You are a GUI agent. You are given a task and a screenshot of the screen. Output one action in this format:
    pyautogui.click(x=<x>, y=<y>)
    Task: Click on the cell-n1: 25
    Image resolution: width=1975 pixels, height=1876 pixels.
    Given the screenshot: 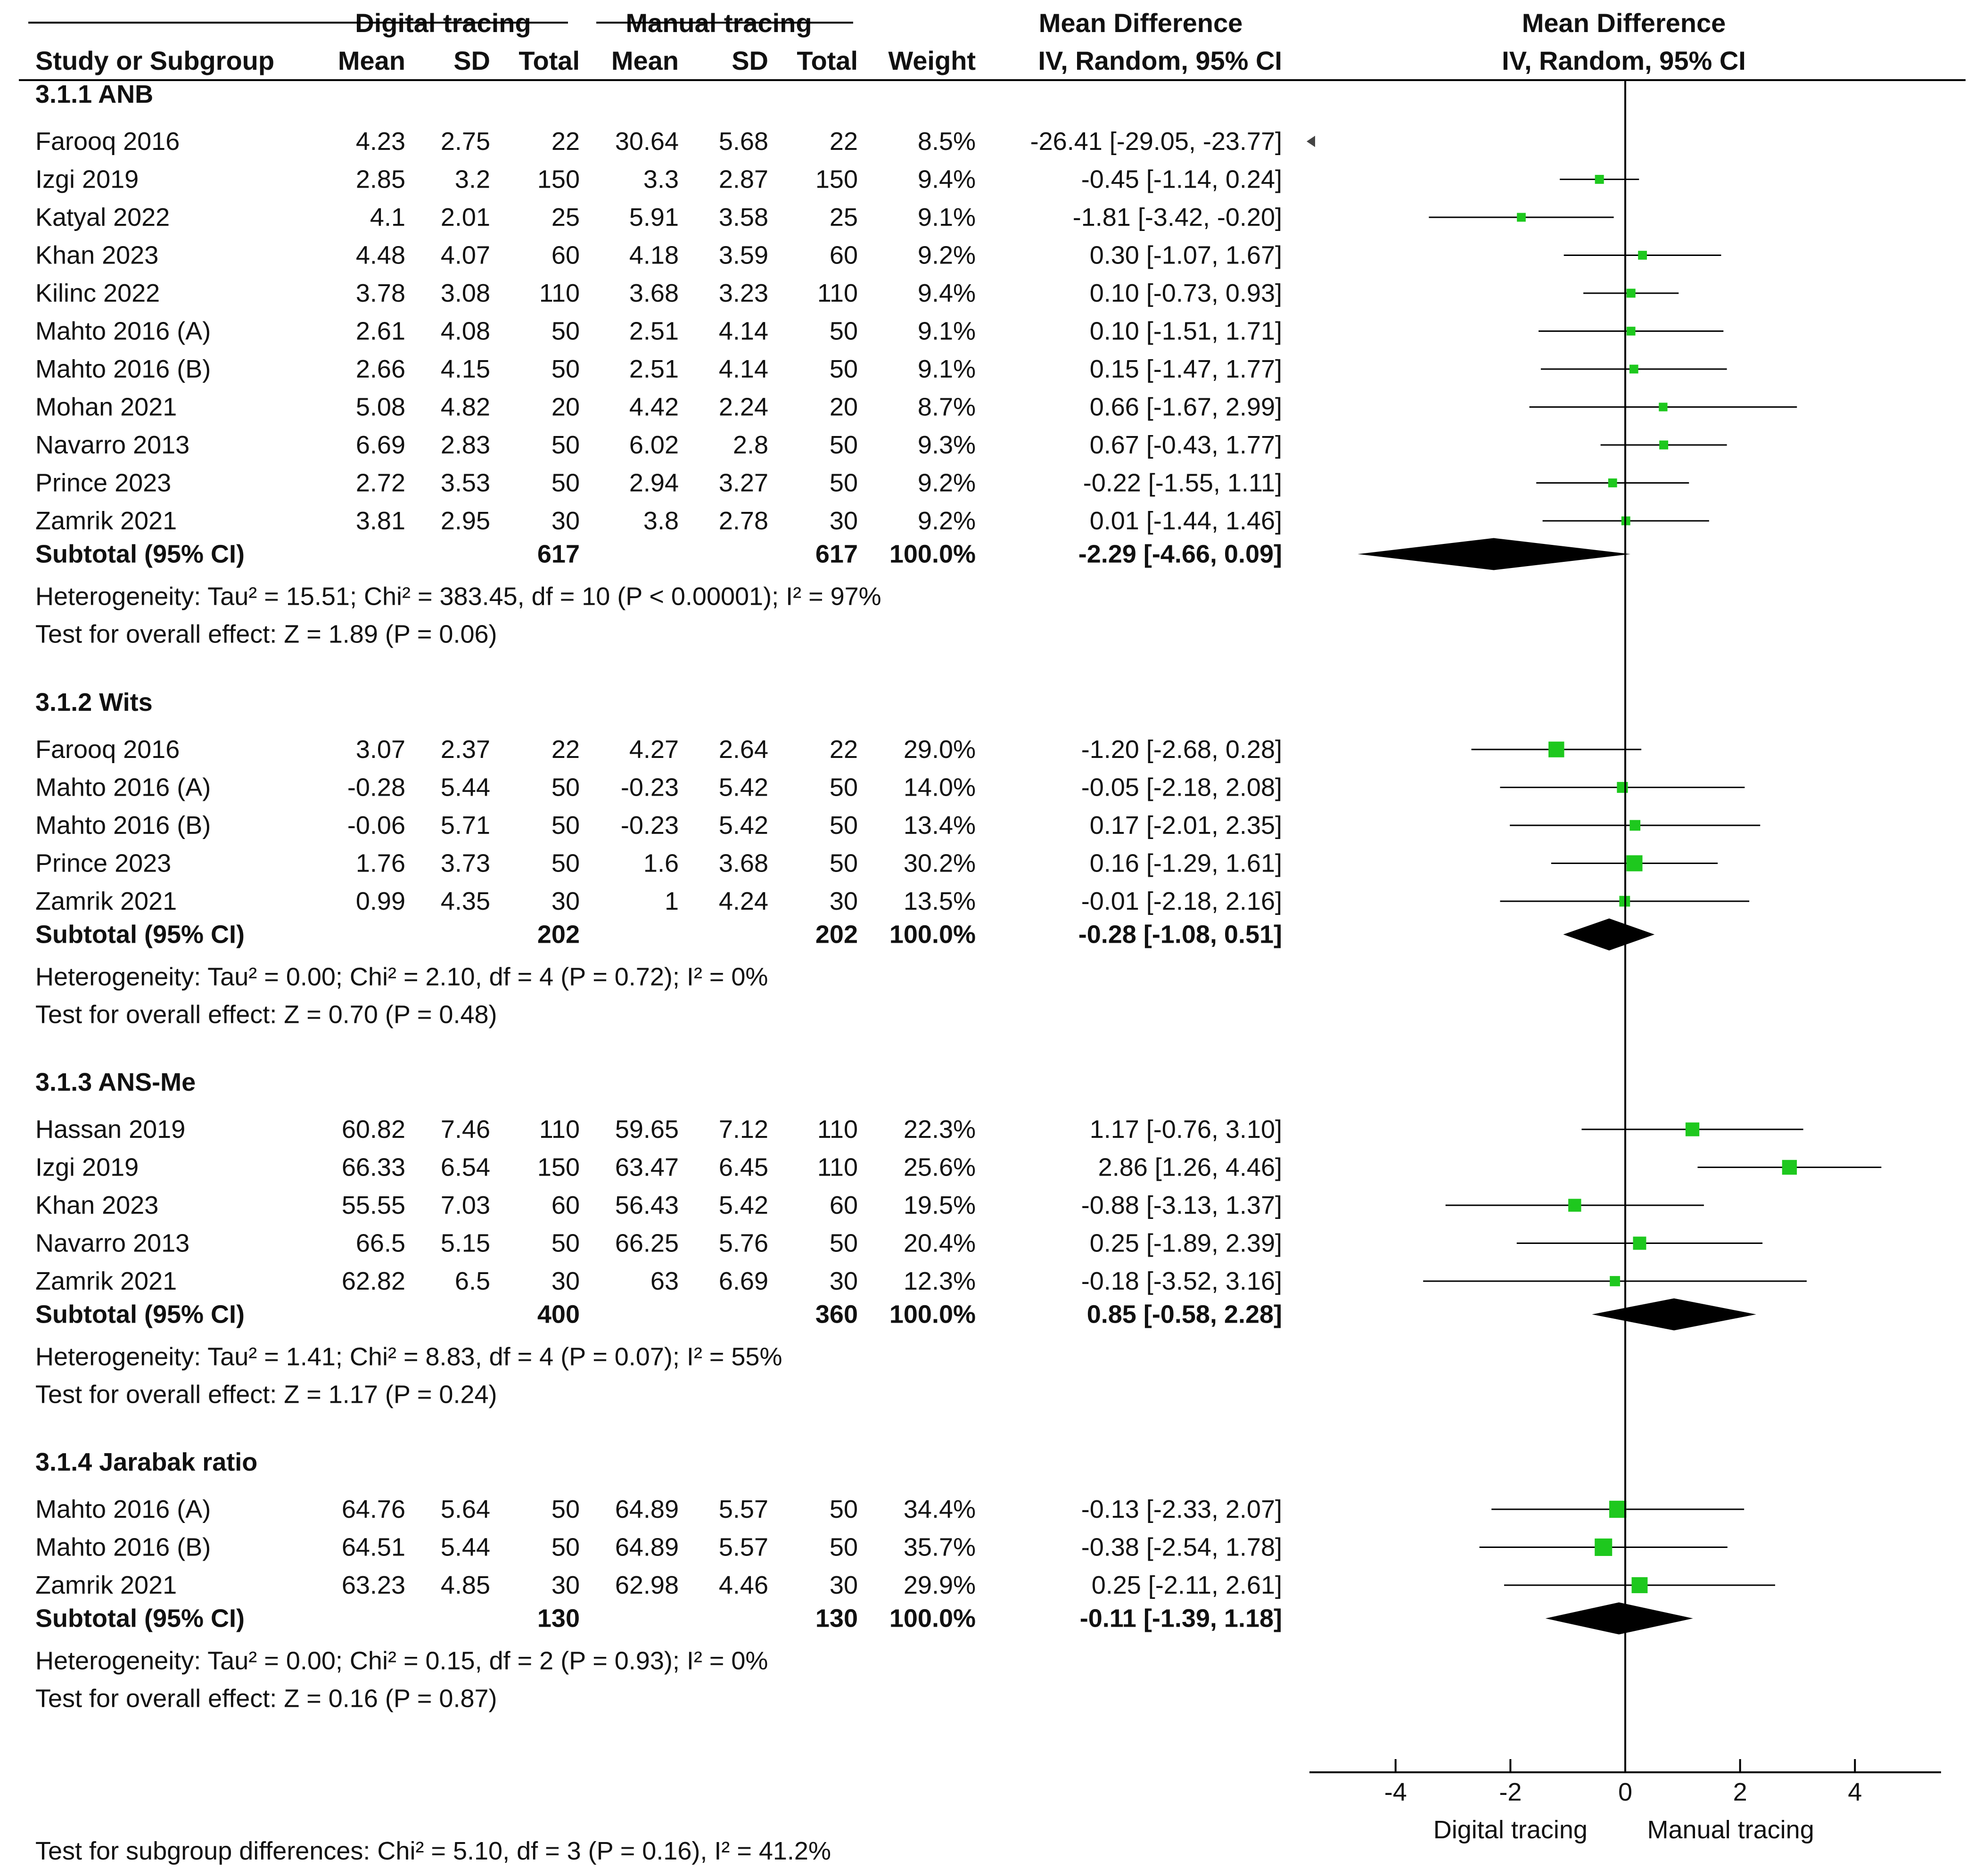 What is the action you would take?
    pyautogui.click(x=565, y=217)
    